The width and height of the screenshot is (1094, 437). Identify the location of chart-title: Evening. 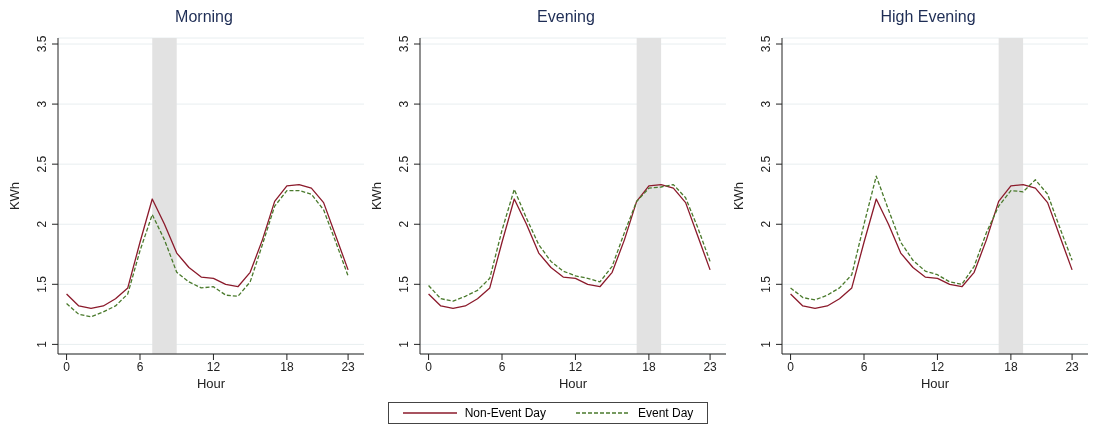
(566, 17).